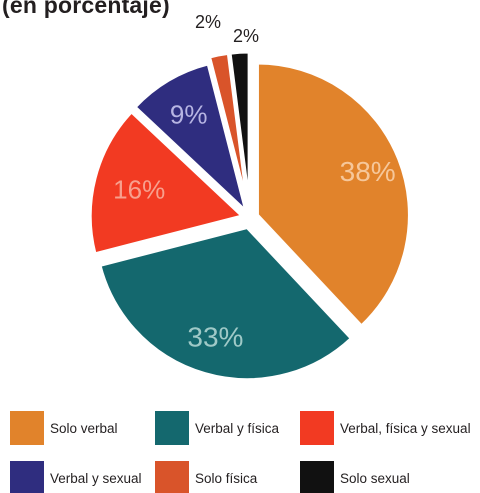 This screenshot has height=493, width=480. Describe the element at coordinates (191, 139) in the screenshot. I see `pie-slice-verbal-y-sexual` at that location.